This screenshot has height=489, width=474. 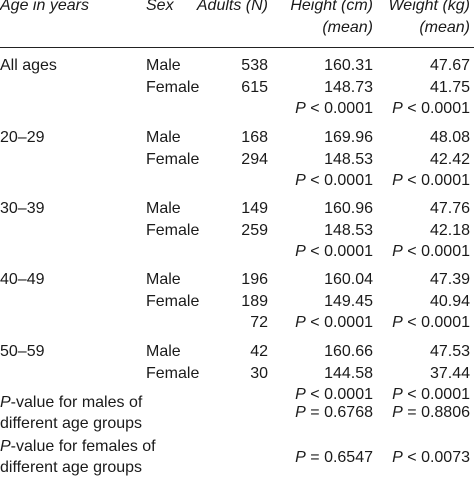 I want to click on footer-females-height-p: P = 0.6547, so click(x=334, y=457).